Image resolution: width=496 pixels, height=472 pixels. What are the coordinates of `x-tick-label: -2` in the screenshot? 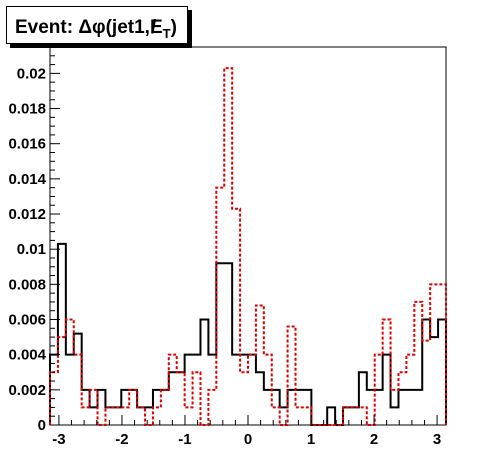 It's located at (121, 439).